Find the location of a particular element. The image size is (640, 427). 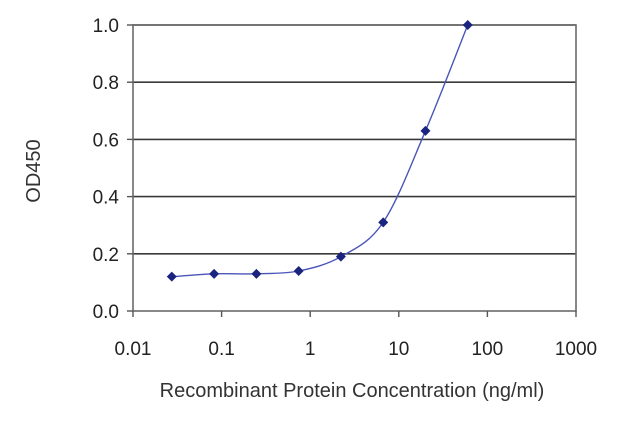

x-tick-label: 1000 is located at coordinates (576, 349).